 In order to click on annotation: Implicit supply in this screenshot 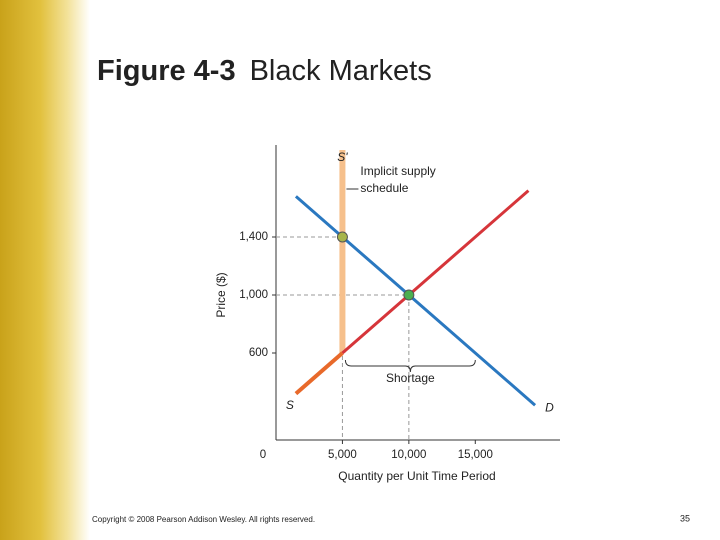, I will do `click(397, 171)`.